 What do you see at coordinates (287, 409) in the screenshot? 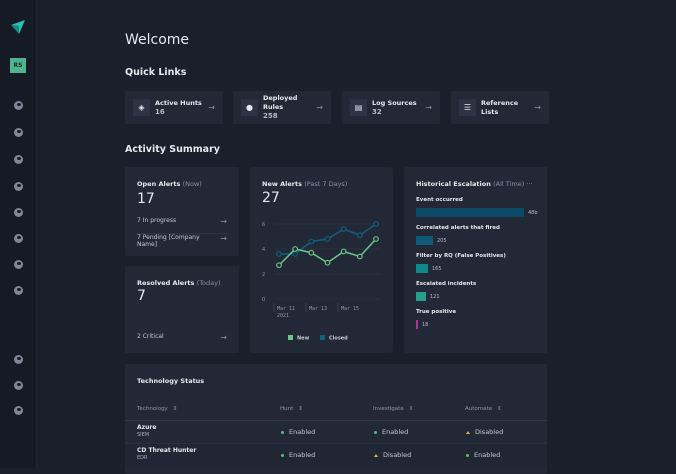
I see `column-label: Hunt` at bounding box center [287, 409].